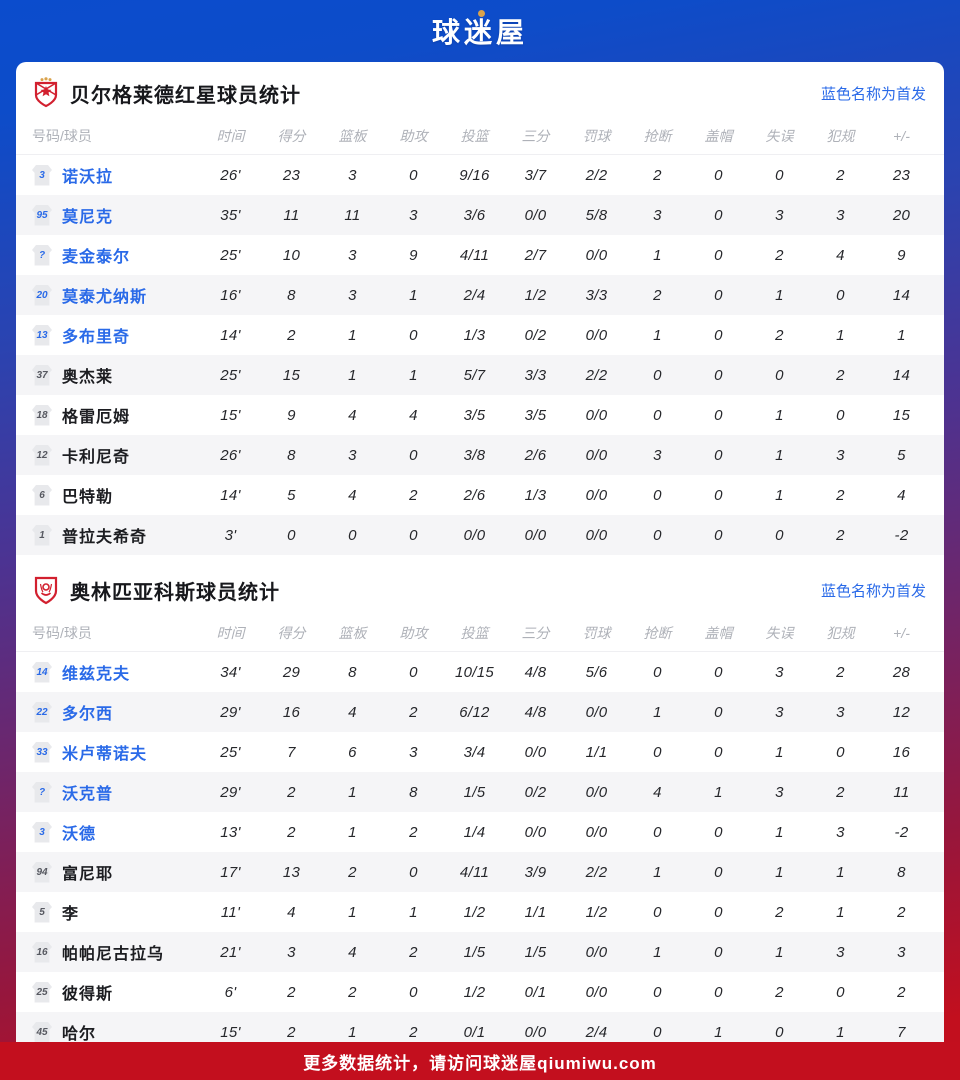 The height and width of the screenshot is (1080, 960). What do you see at coordinates (352, 215) in the screenshot?
I see `stat-value: 11` at bounding box center [352, 215].